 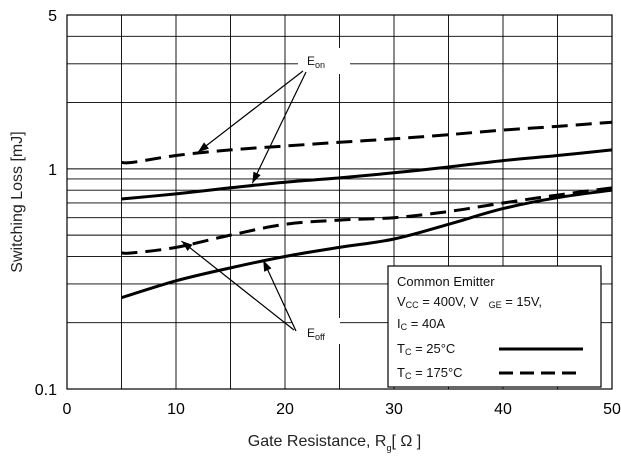 I want to click on legend-box, so click(x=494, y=326).